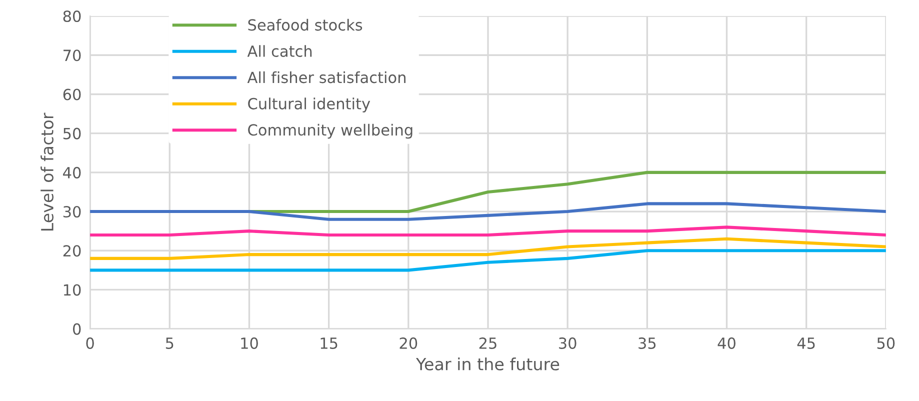  What do you see at coordinates (326, 77) in the screenshot?
I see `legend-label: All fisher satisfaction` at bounding box center [326, 77].